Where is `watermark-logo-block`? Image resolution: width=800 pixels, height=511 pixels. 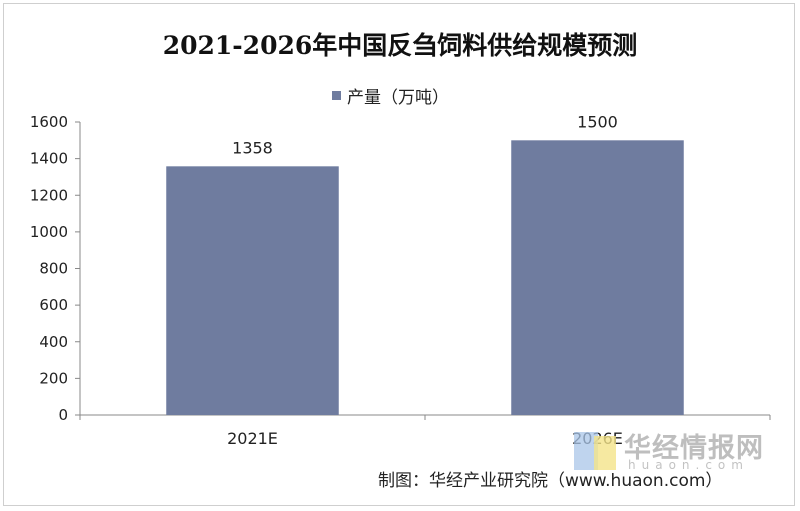 watermark-logo-block is located at coordinates (605, 453).